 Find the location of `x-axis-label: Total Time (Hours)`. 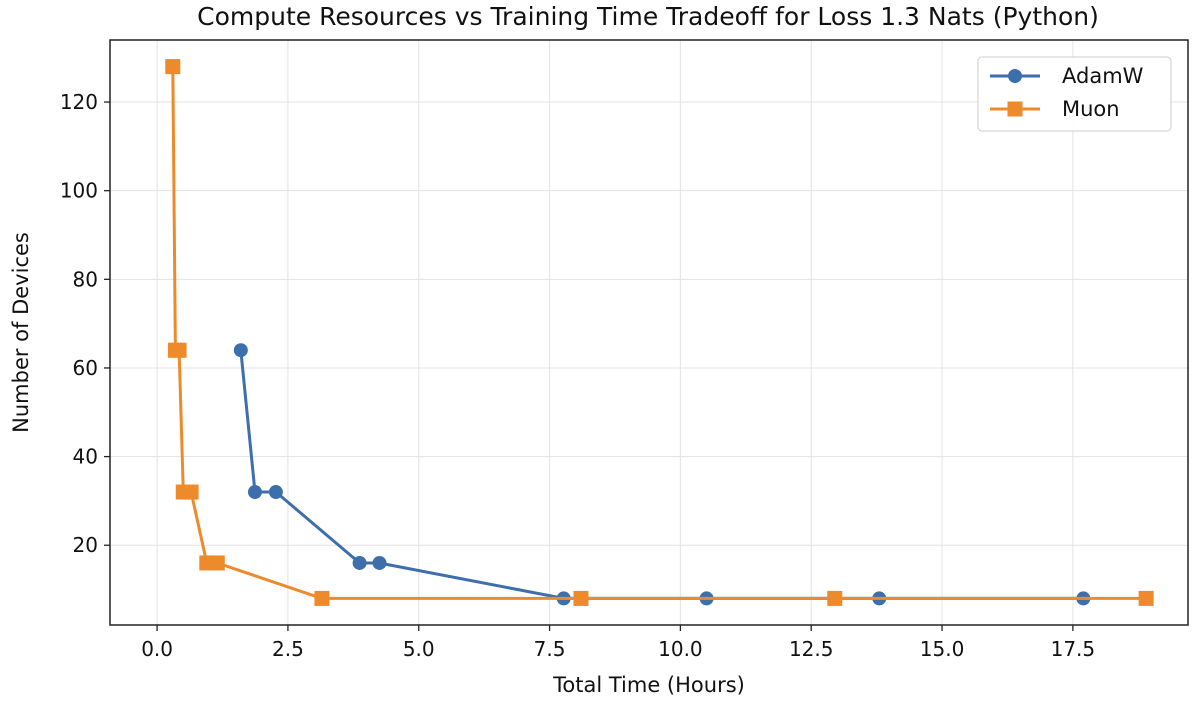

x-axis-label: Total Time (Hours) is located at coordinates (648, 685).